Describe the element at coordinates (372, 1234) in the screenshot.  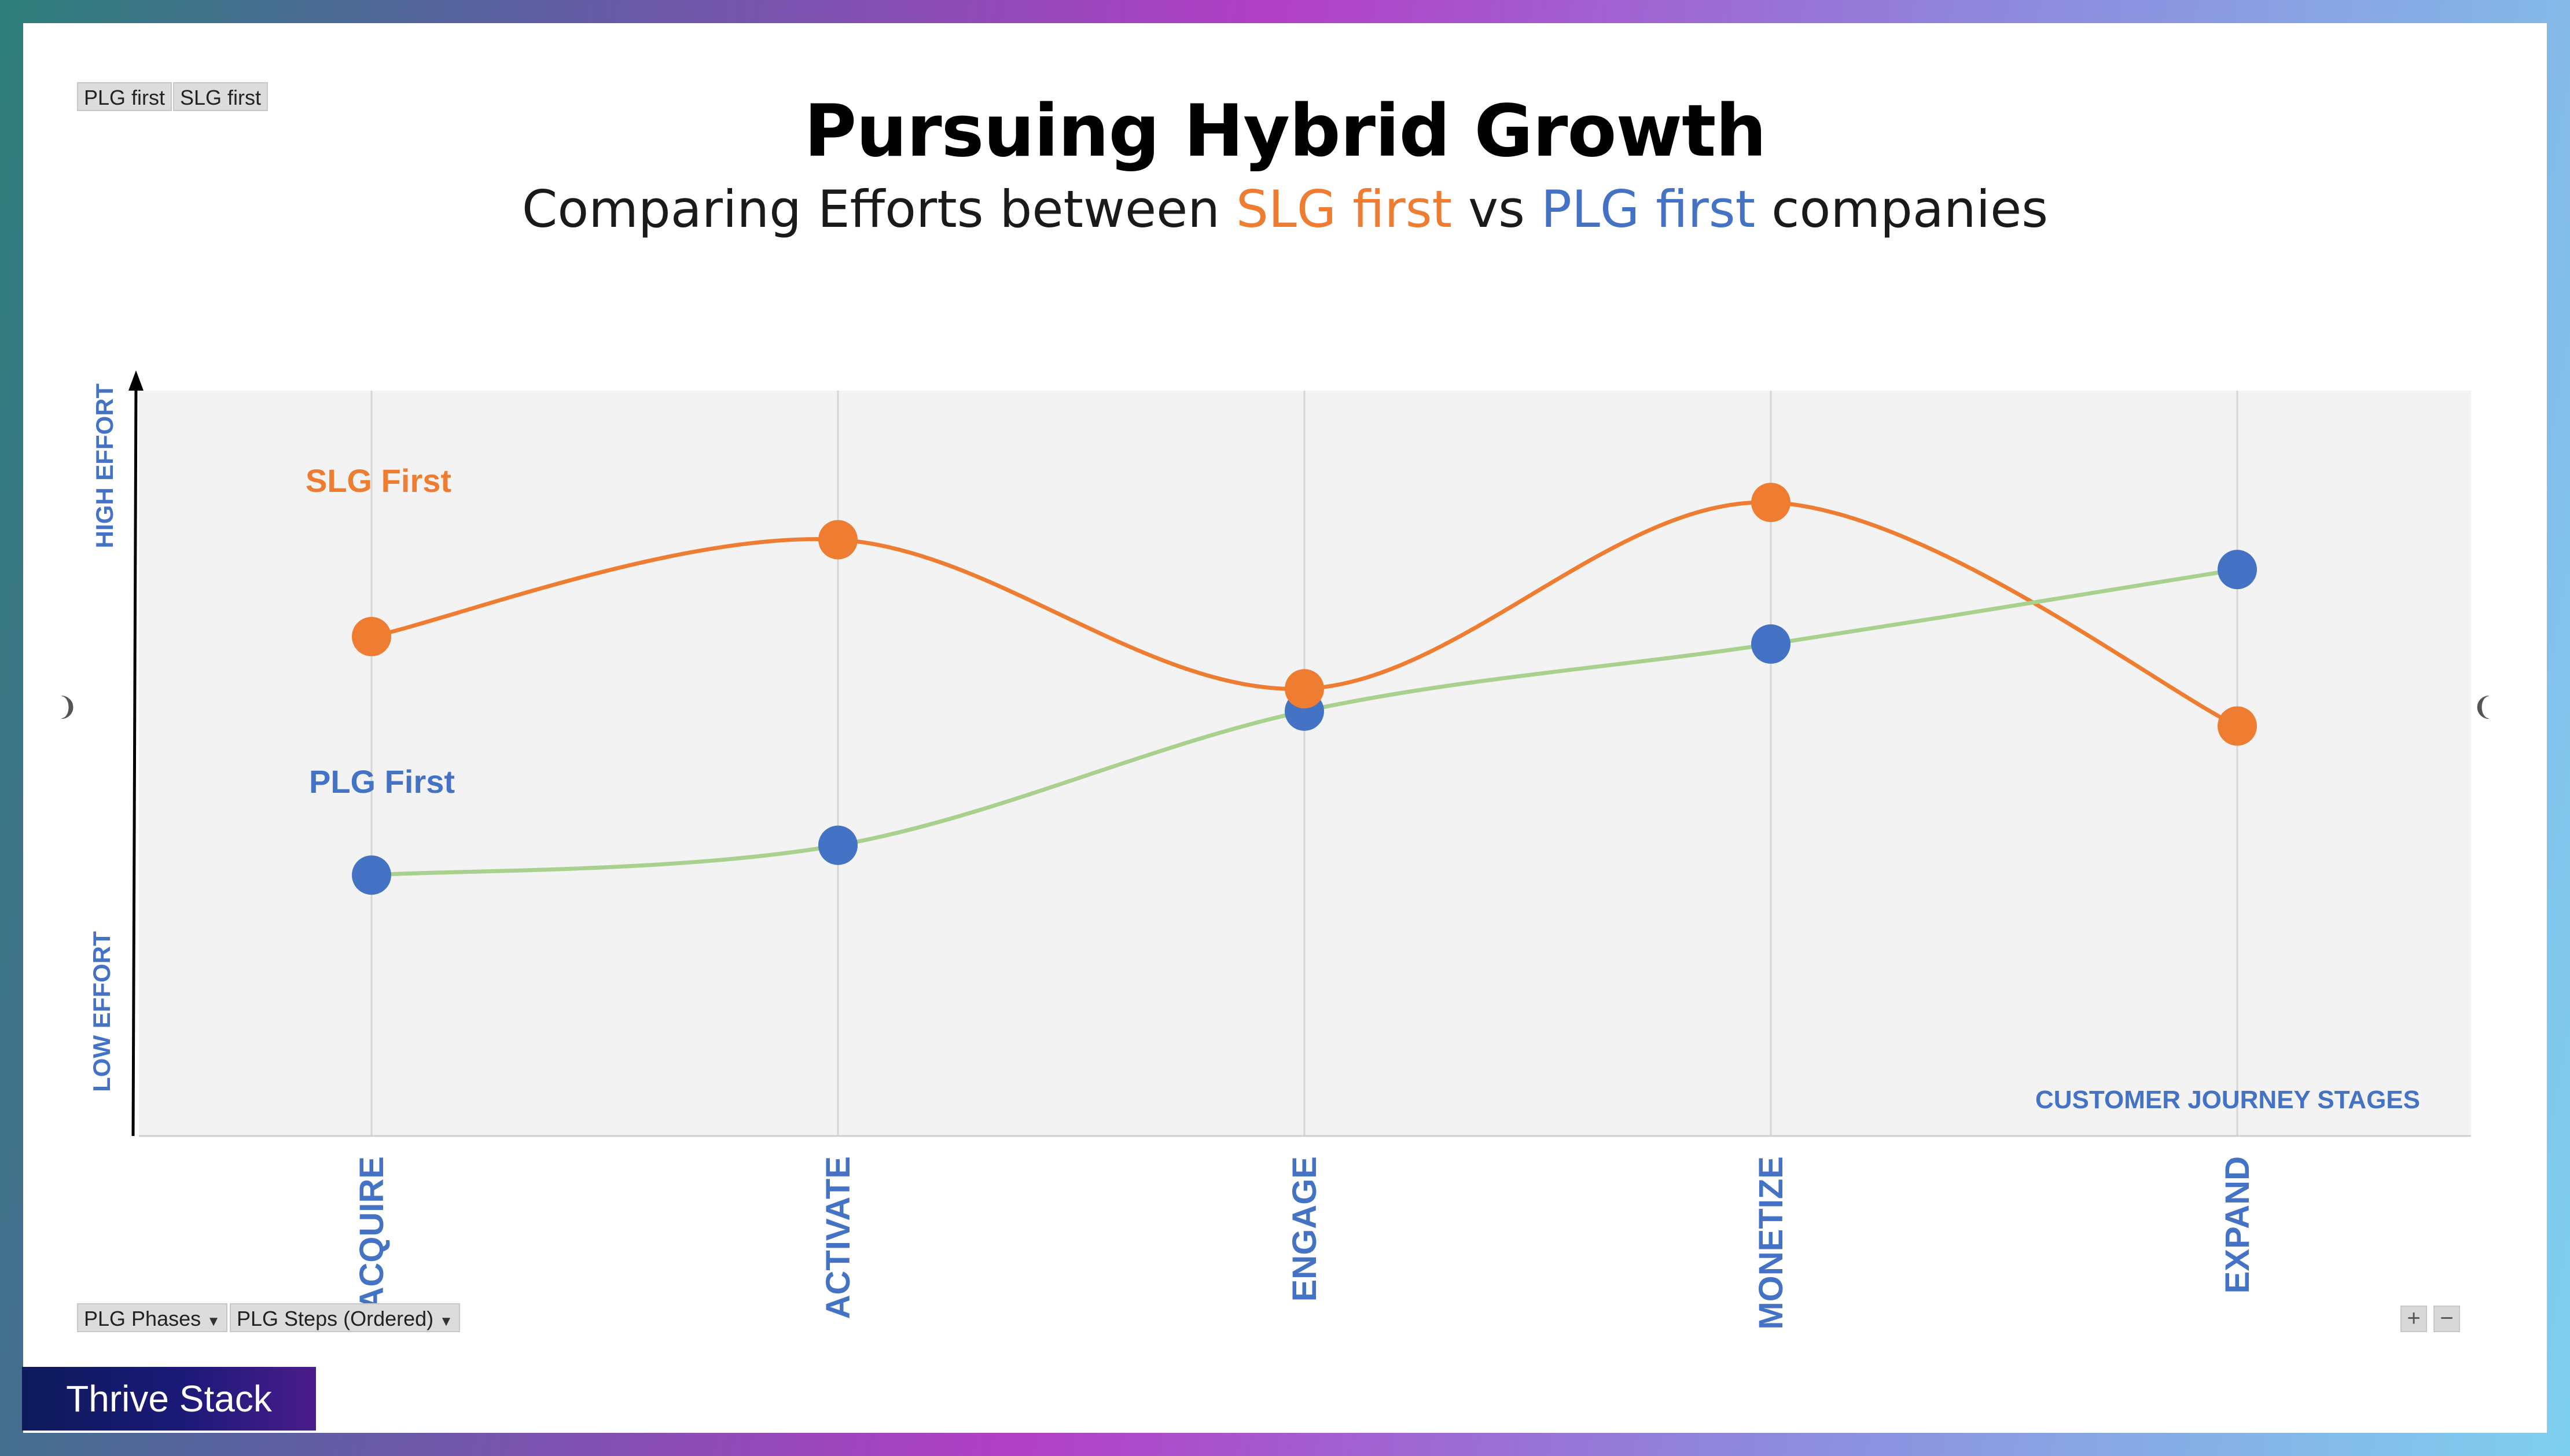
I see `x-tick-label-acquire: ACQUIRE` at that location.